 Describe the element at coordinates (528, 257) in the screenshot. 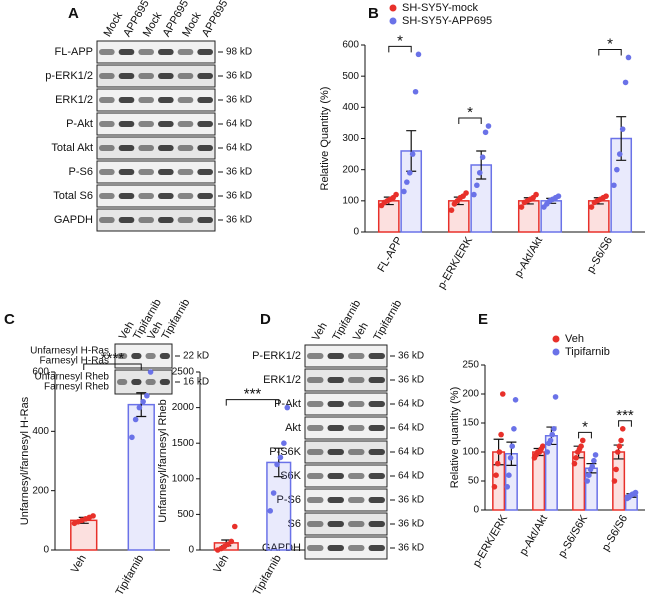

I see `x-tick-label: p-Akt/Akt` at that location.